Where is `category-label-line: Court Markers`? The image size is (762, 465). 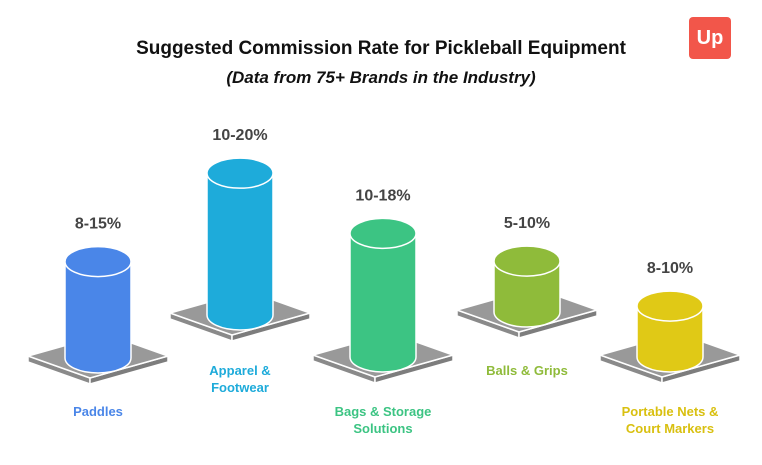
category-label-line: Court Markers is located at coordinates (670, 428).